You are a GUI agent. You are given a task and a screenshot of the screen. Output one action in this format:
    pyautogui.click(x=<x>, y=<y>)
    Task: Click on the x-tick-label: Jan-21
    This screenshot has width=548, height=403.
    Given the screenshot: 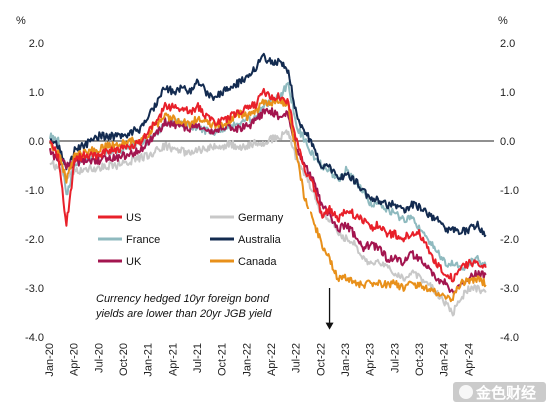 What is the action you would take?
    pyautogui.click(x=149, y=360)
    